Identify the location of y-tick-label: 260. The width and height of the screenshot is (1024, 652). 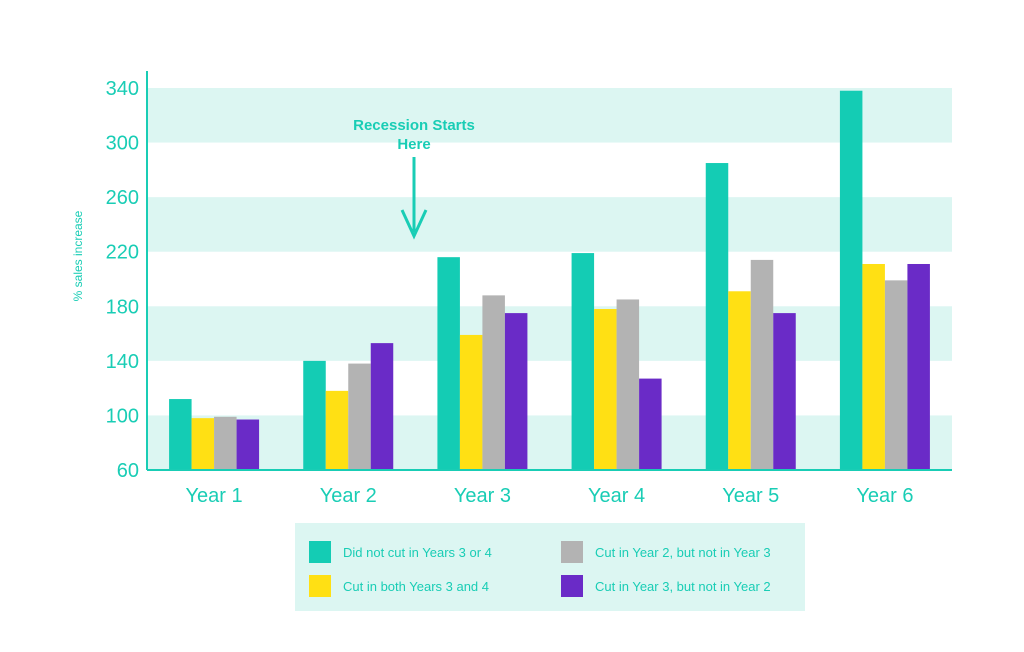
(122, 198).